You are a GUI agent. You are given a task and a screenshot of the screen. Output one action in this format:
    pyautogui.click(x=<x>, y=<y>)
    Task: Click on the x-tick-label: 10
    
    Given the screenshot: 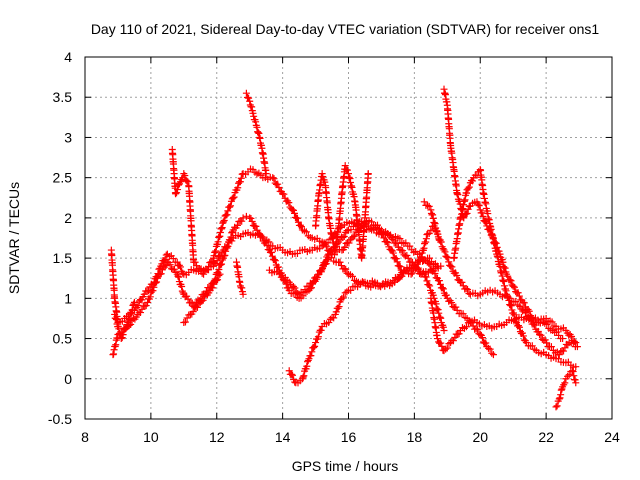 What is the action you would take?
    pyautogui.click(x=151, y=437)
    